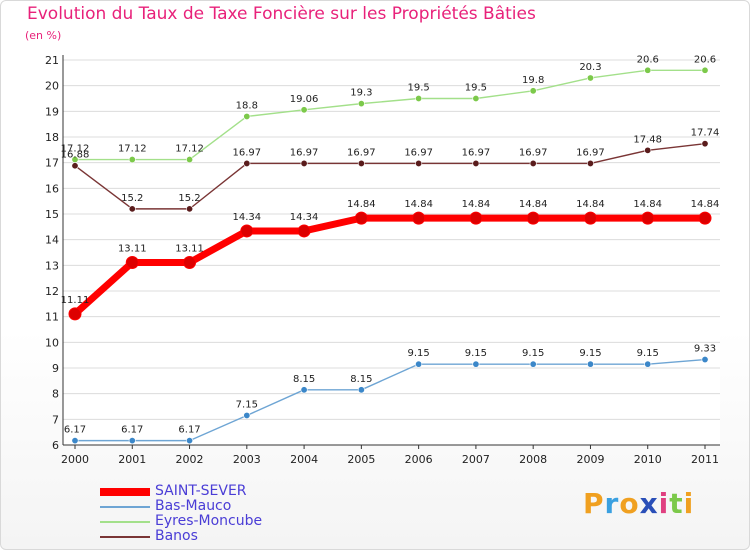  Describe the element at coordinates (125, 492) in the screenshot. I see `legend-swatch-saint-sever` at that location.